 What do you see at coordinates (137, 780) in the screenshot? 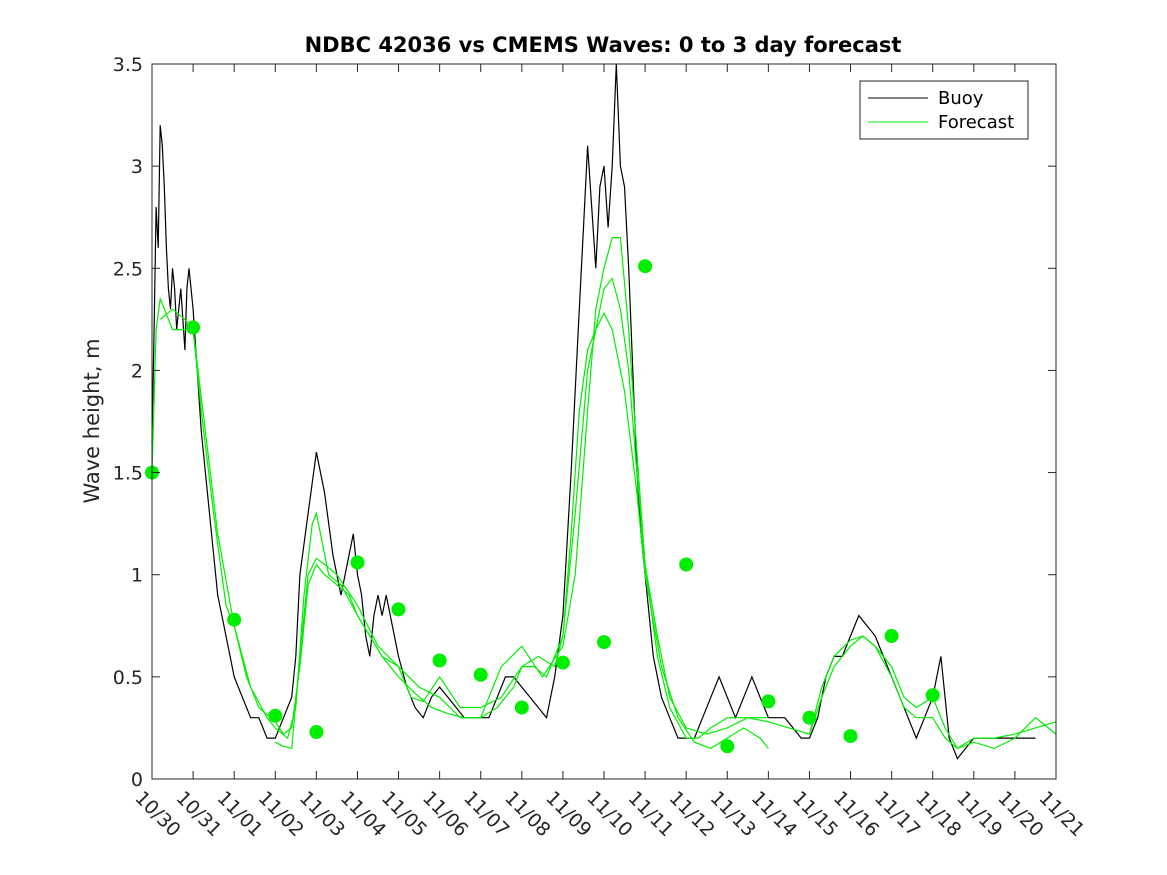
I see `y-tick-label: 0` at bounding box center [137, 780].